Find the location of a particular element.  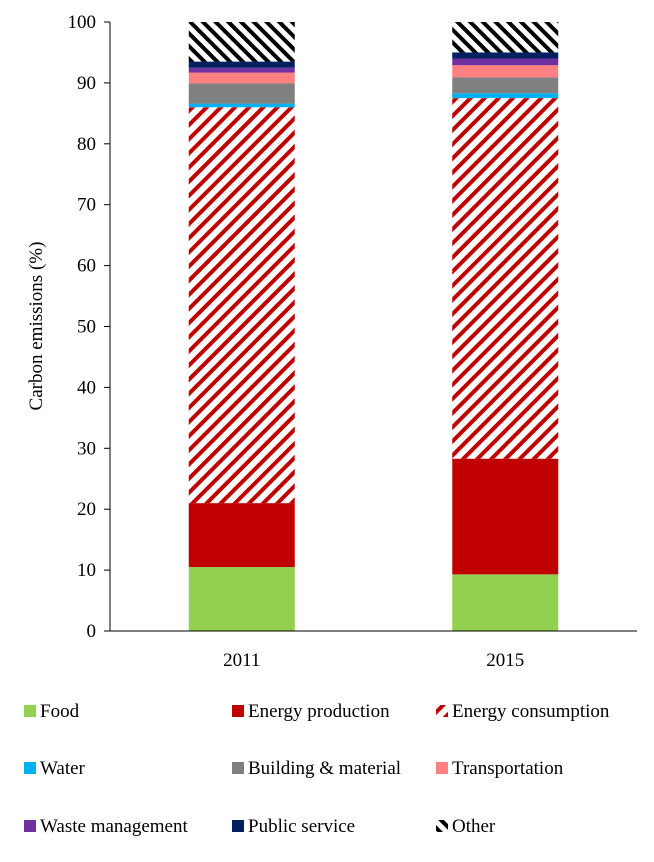

bar-segment-food-2011 is located at coordinates (241, 599).